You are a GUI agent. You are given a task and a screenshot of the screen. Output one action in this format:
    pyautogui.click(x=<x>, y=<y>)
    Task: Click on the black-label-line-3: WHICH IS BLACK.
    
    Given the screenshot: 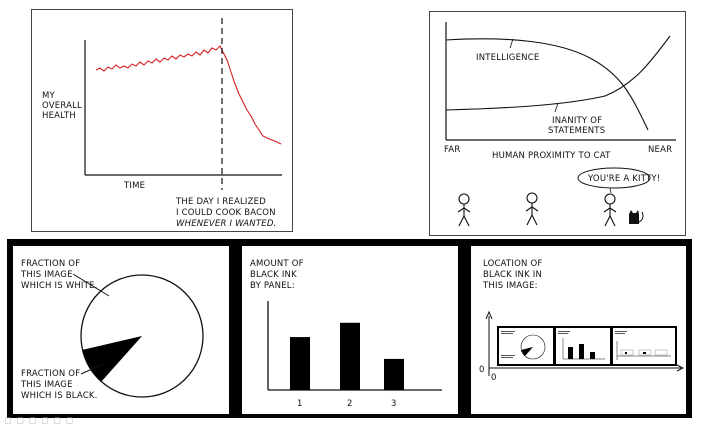 What is the action you would take?
    pyautogui.click(x=59, y=396)
    